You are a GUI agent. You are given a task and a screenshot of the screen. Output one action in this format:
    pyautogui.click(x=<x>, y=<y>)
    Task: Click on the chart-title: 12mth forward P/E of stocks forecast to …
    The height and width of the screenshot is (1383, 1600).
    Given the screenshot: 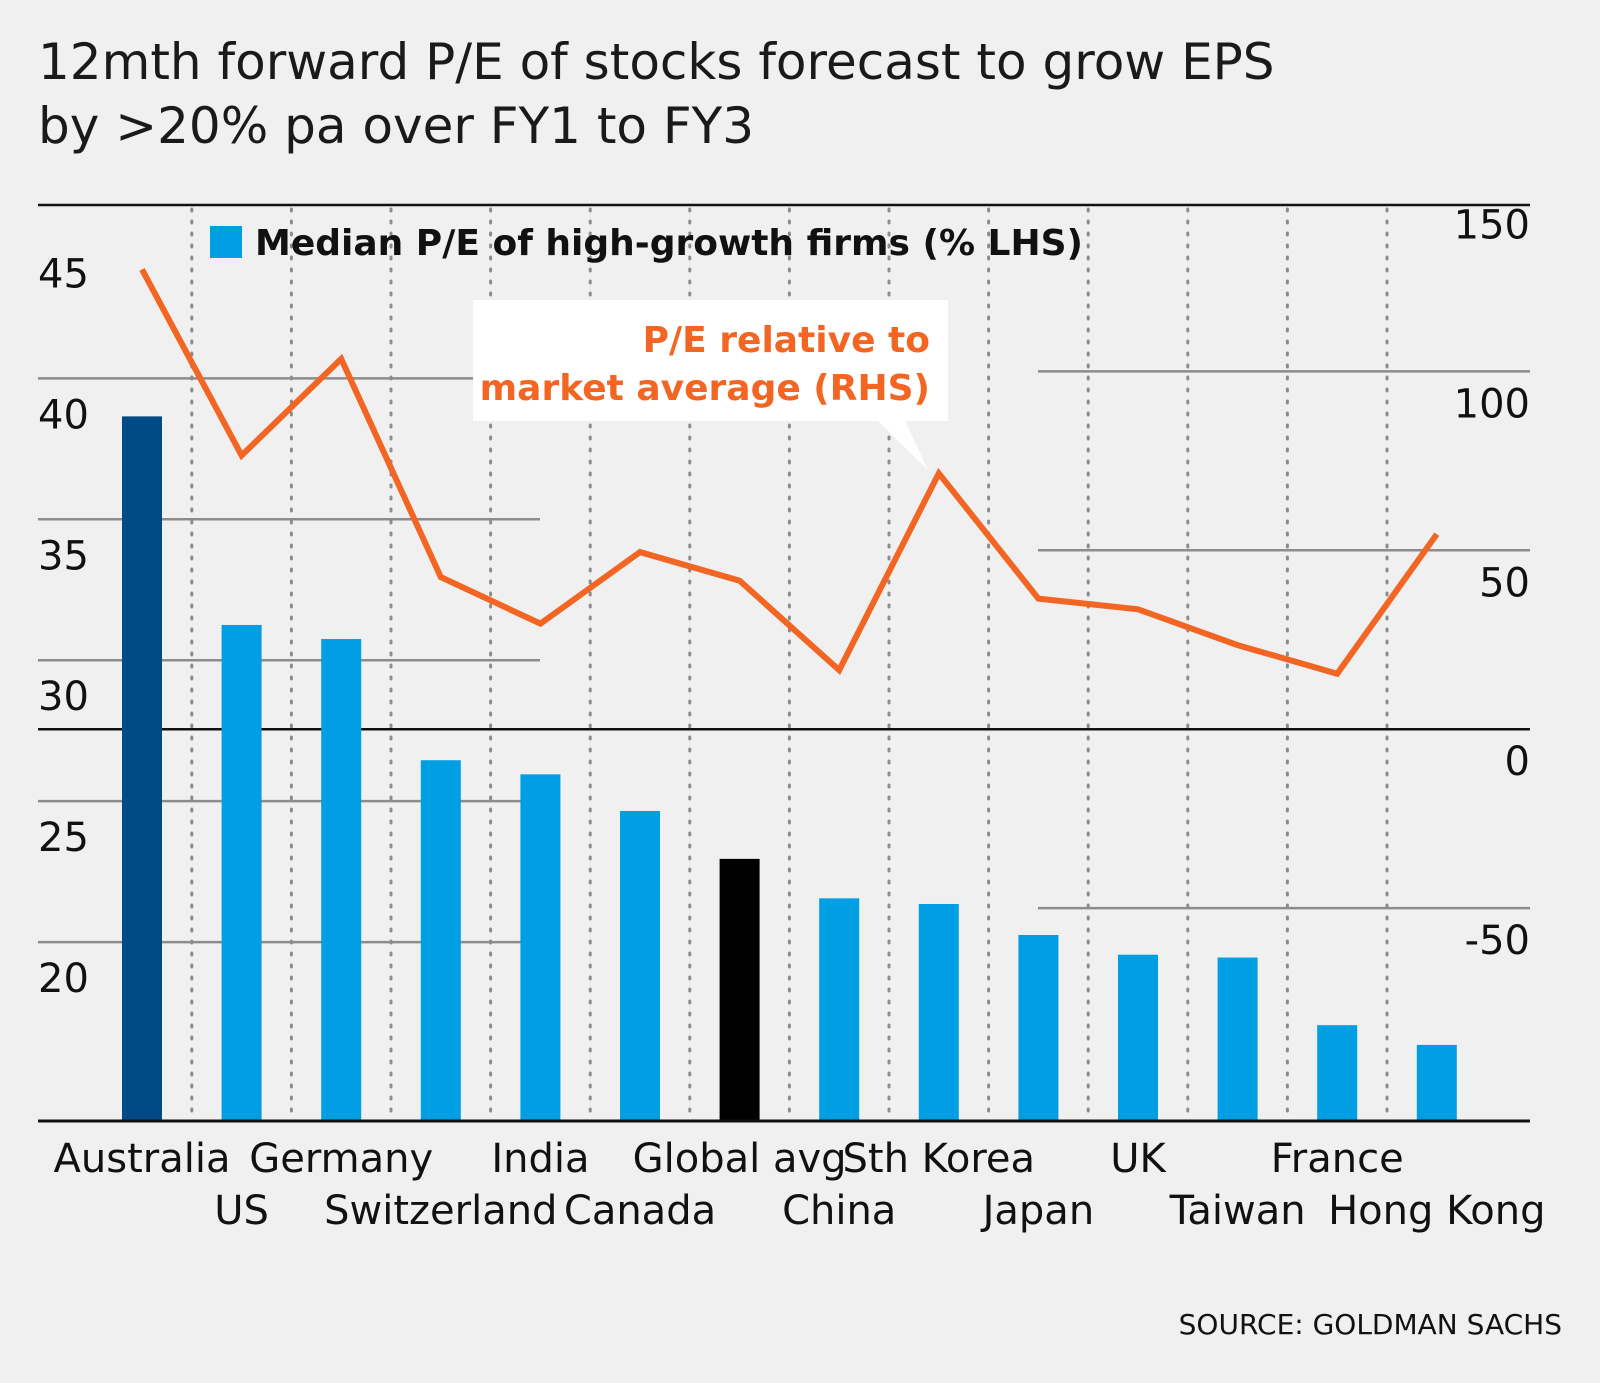 What is the action you would take?
    pyautogui.click(x=788, y=94)
    